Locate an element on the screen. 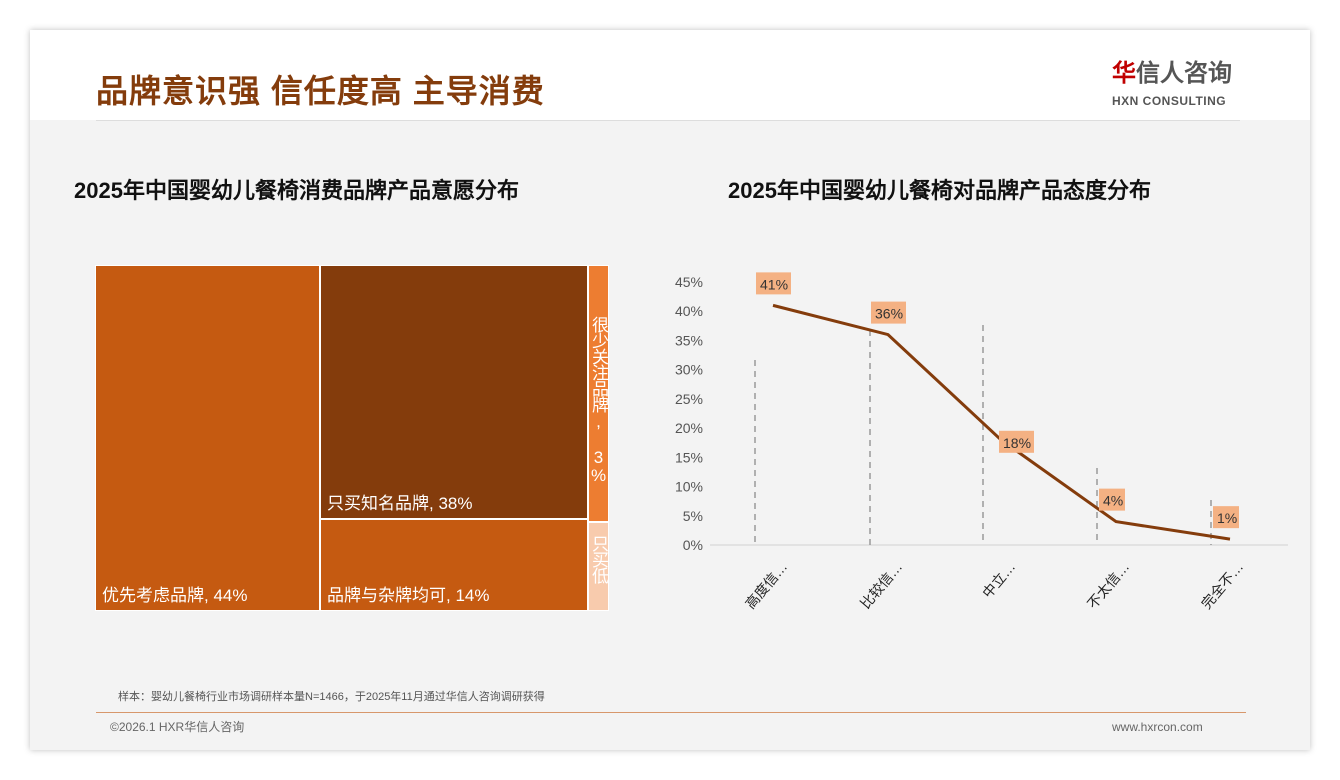  logo-en: HXN CONSULTING is located at coordinates (1169, 101).